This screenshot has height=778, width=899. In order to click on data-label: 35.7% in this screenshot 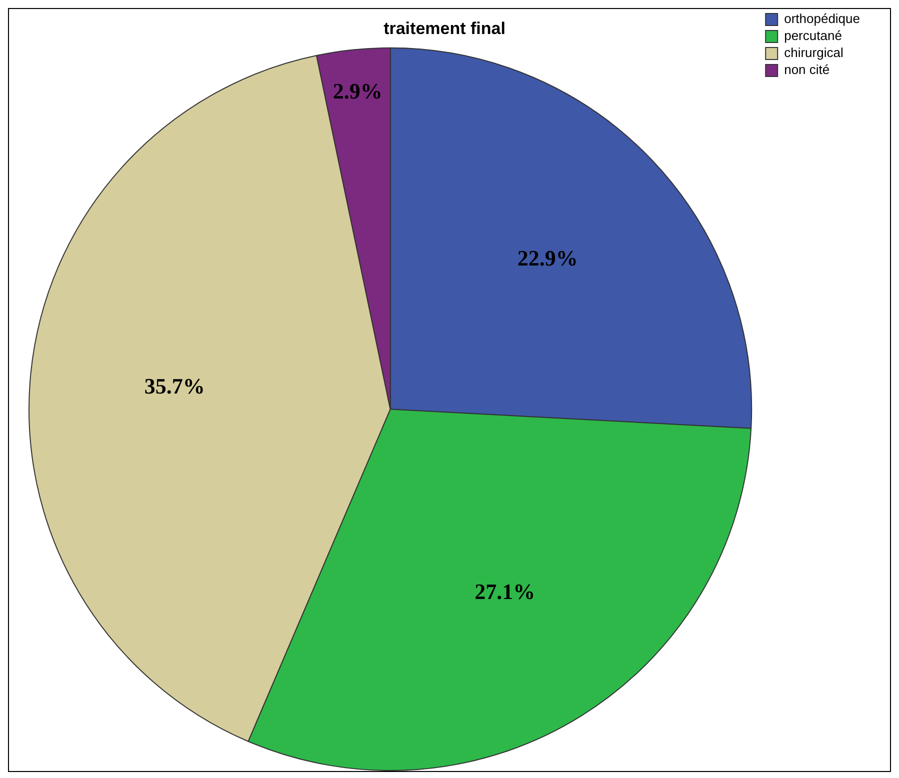, I will do `click(174, 385)`.